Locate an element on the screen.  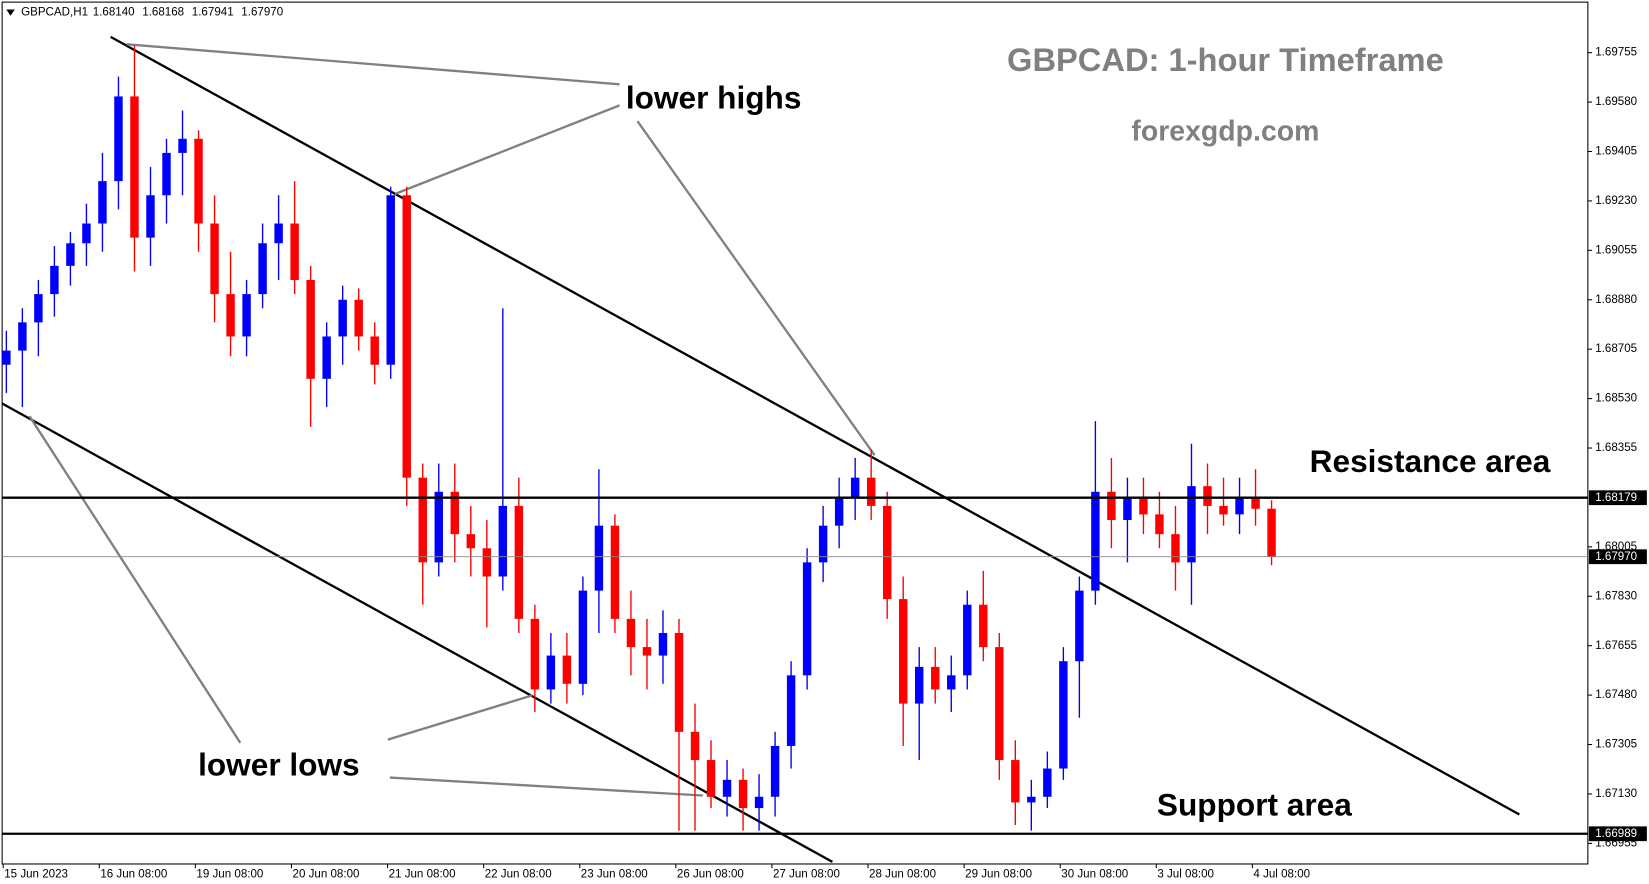
ohlc-close: 1.67970 is located at coordinates (262, 13).